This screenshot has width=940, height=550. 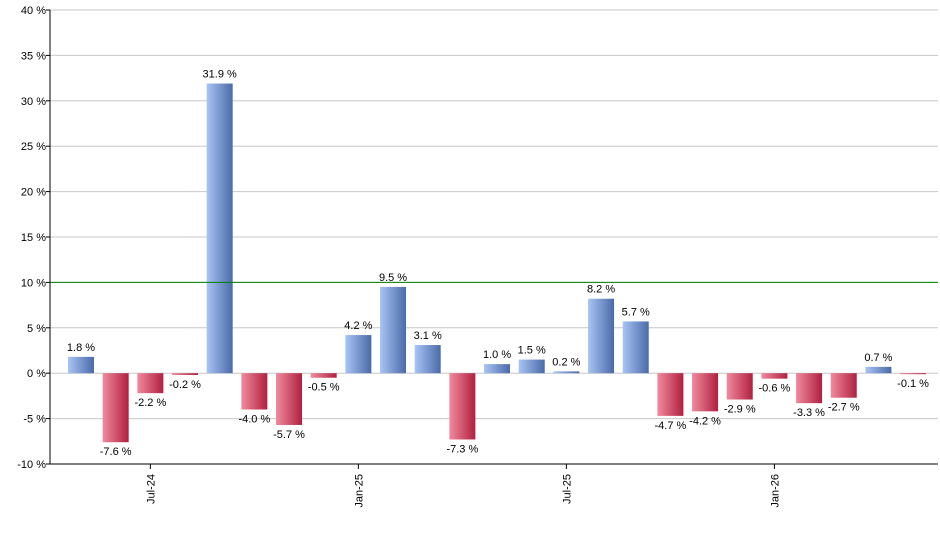 What do you see at coordinates (670, 426) in the screenshot?
I see `data-label: -4.7 %` at bounding box center [670, 426].